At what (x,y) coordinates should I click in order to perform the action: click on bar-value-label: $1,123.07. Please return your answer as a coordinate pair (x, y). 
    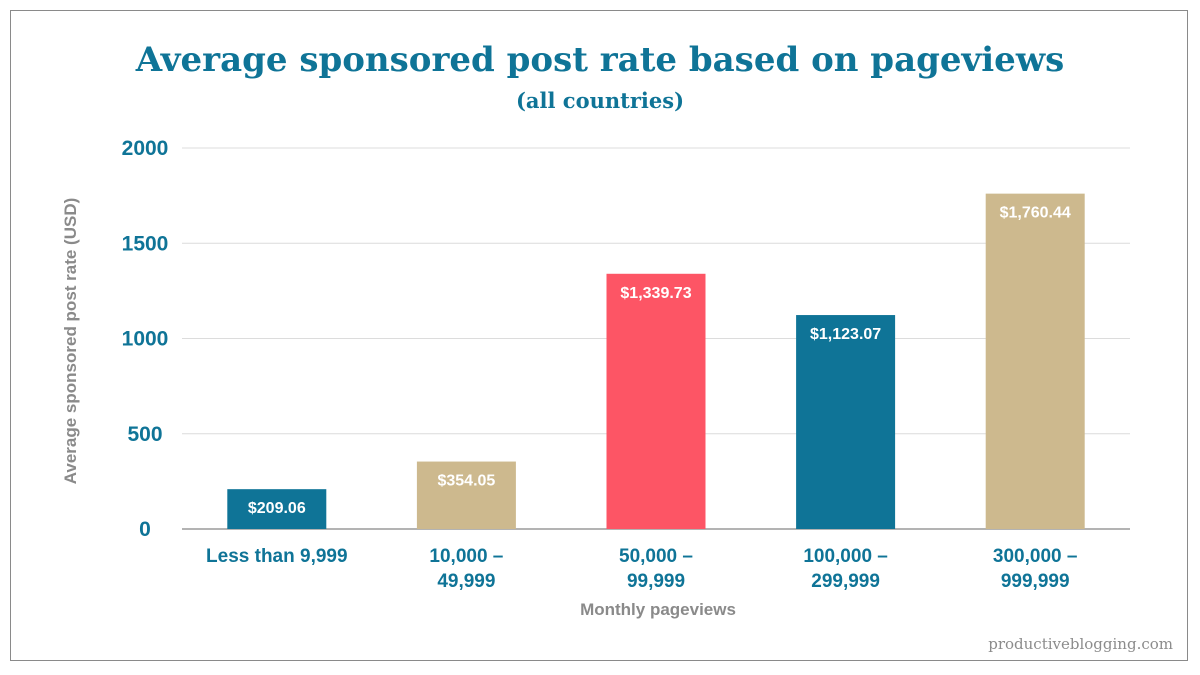
    Looking at the image, I should click on (845, 334).